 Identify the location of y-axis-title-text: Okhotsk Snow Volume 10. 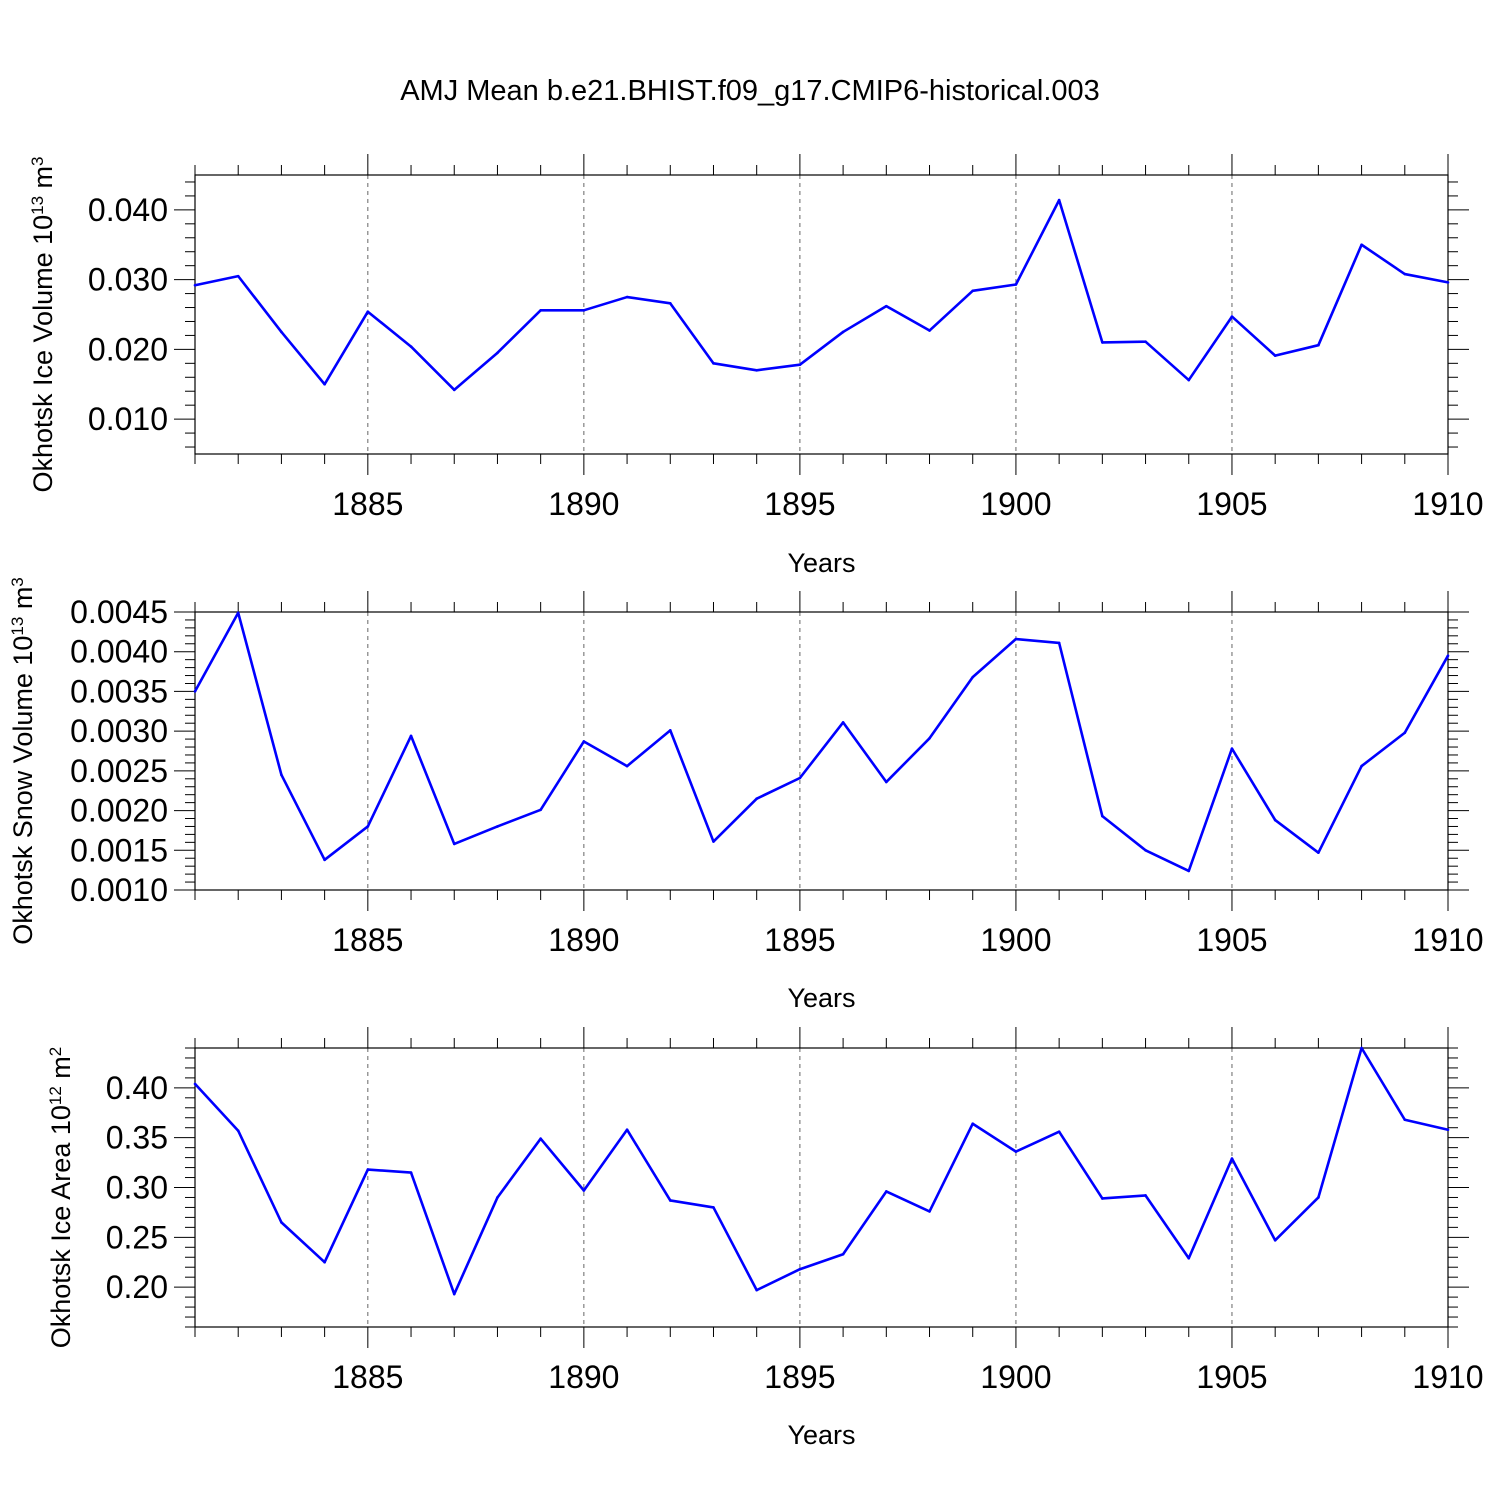
(23, 790).